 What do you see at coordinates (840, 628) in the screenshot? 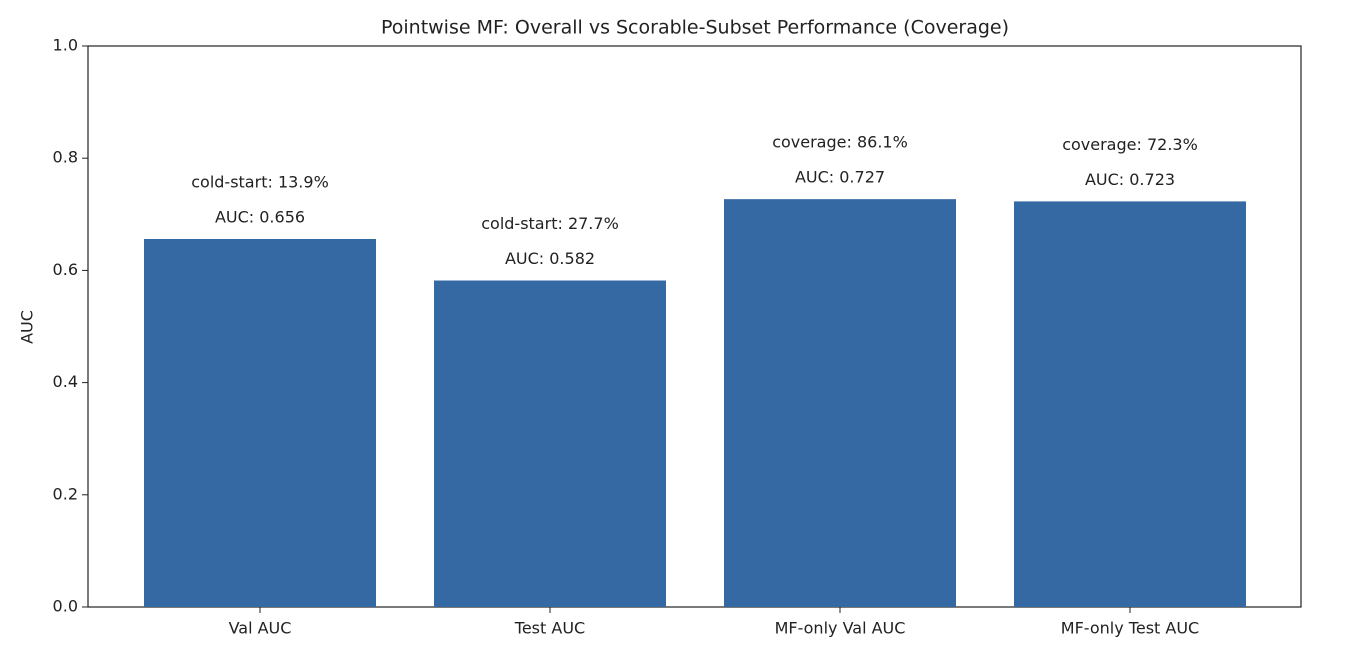
I see `x-tick-label: MF-only Val AUC` at bounding box center [840, 628].